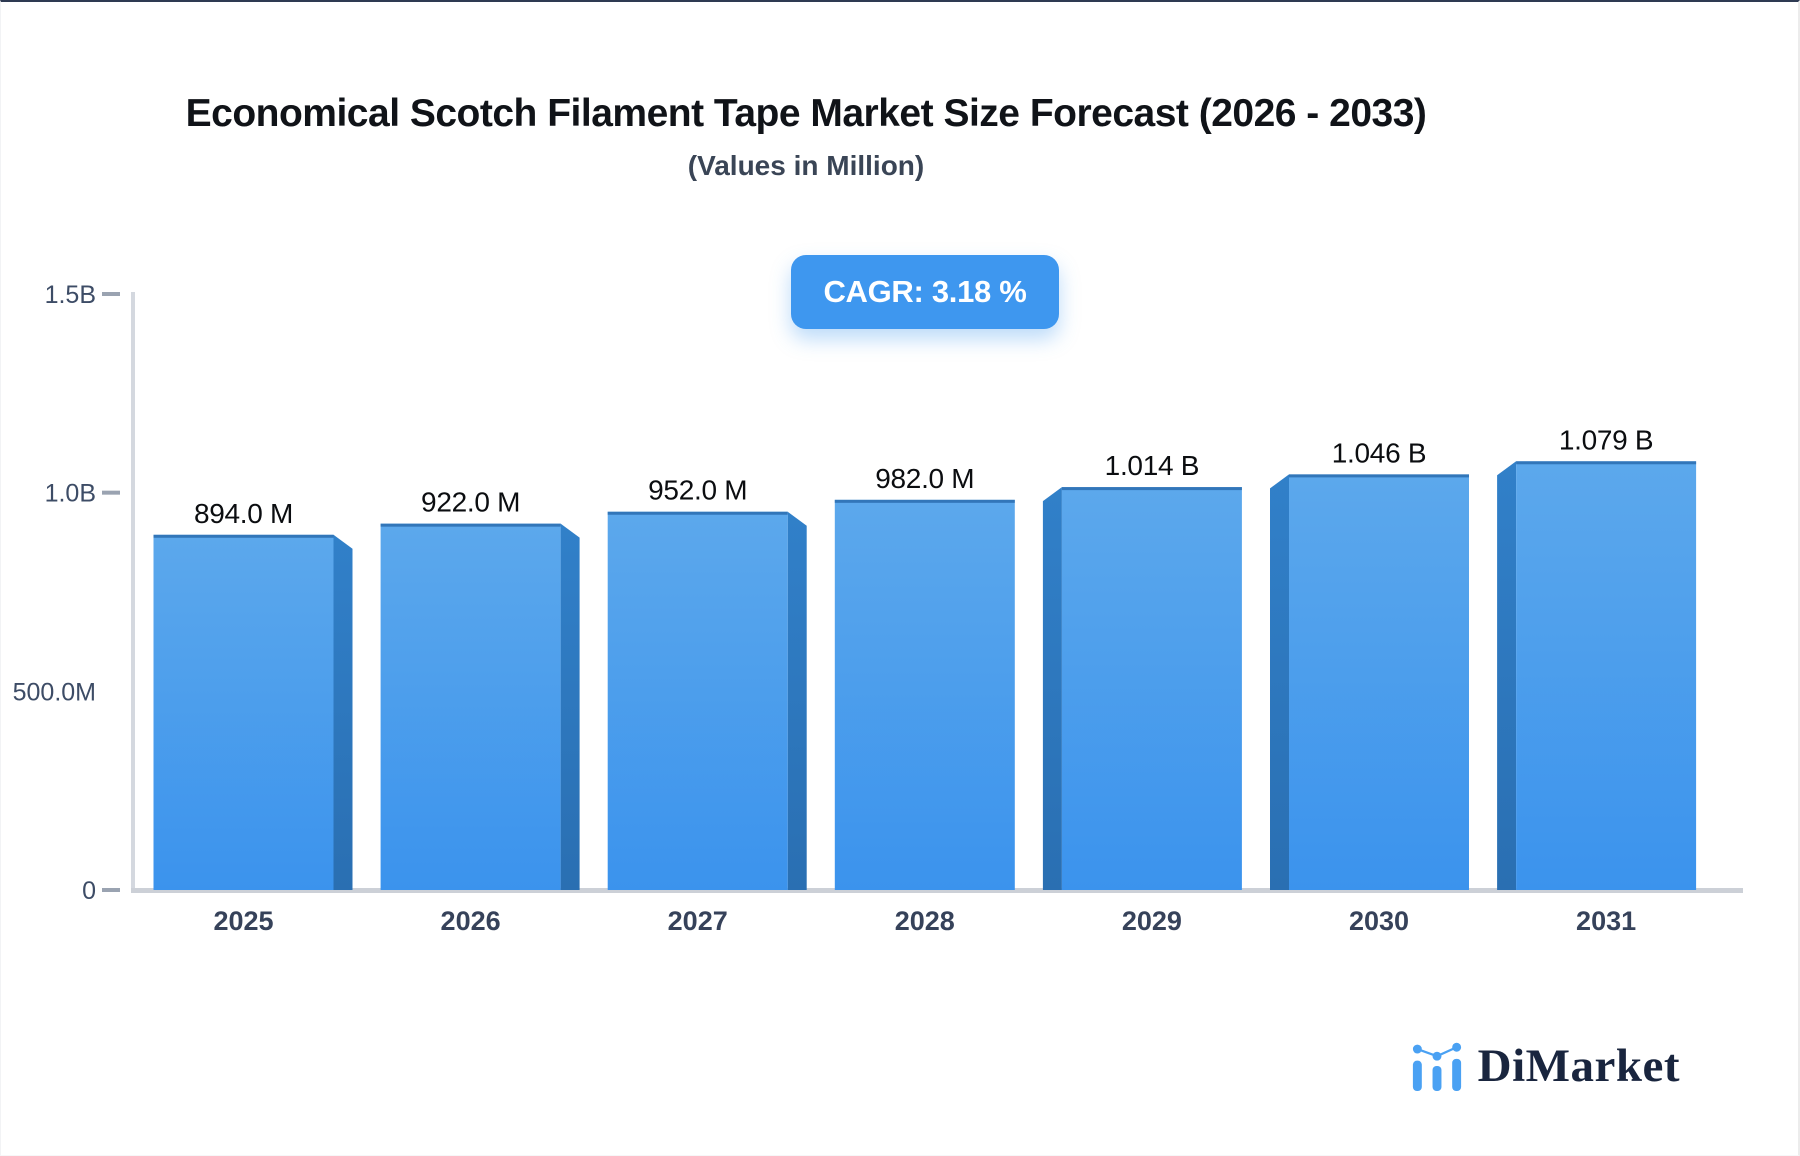 The height and width of the screenshot is (1156, 1800). I want to click on bar-2029, so click(1151, 688).